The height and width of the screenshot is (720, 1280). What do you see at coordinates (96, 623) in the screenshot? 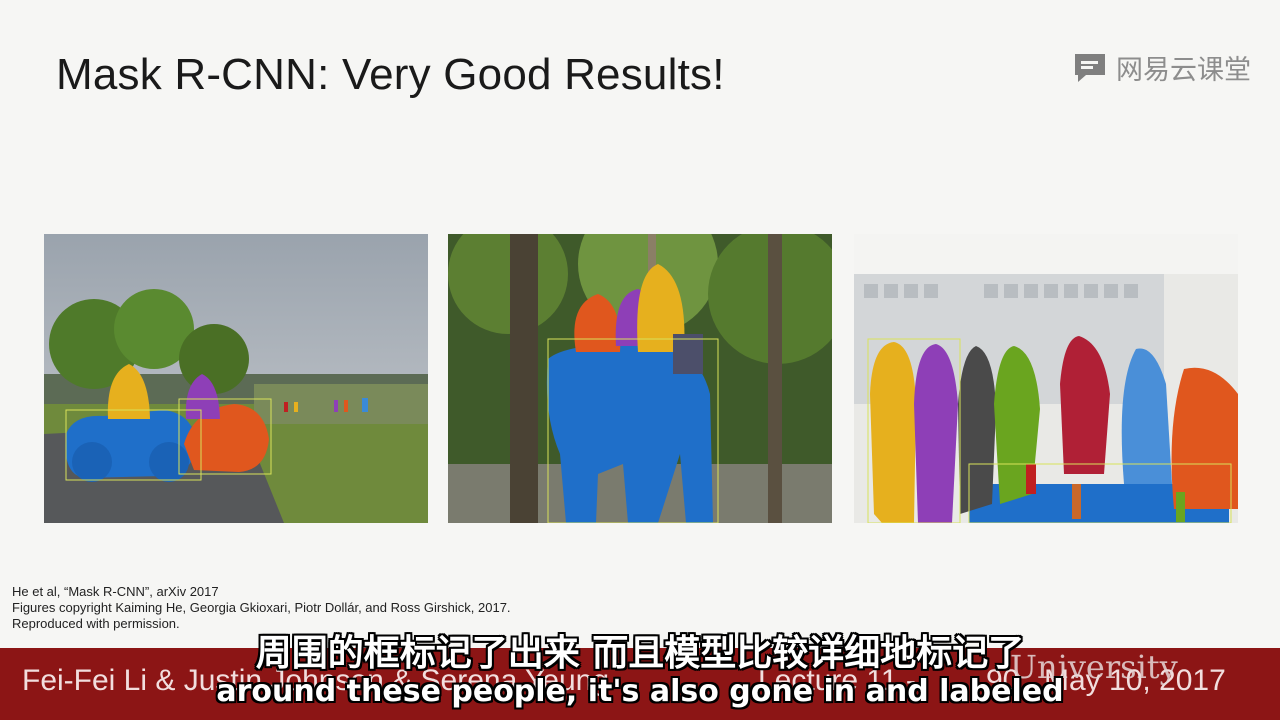
I see `citation-line: Reproduced with permission.` at bounding box center [96, 623].